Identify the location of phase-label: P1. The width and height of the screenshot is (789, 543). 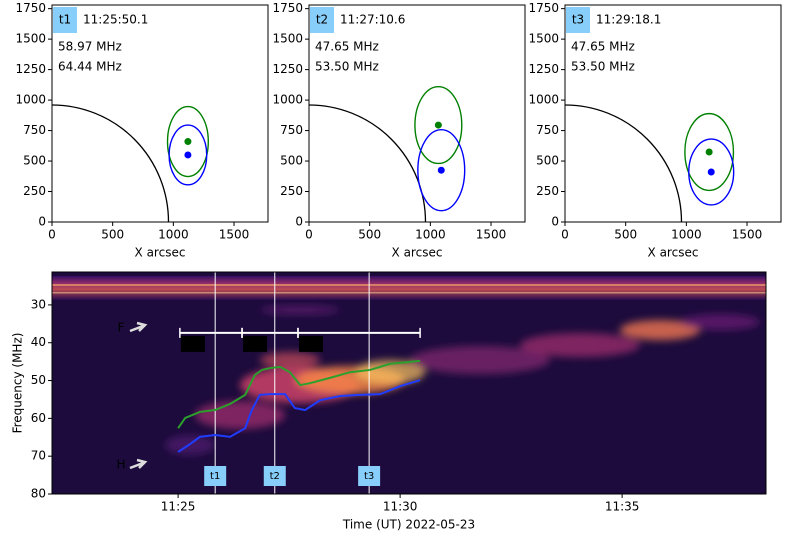
(193, 344).